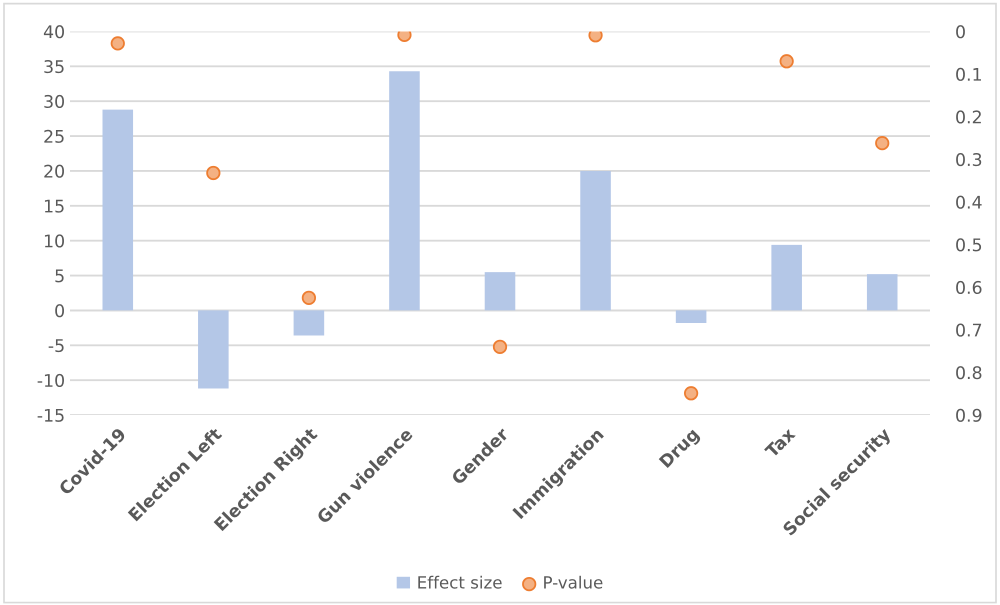 The image size is (1000, 605). Describe the element at coordinates (54, 136) in the screenshot. I see `y-tick-label: 25` at that location.